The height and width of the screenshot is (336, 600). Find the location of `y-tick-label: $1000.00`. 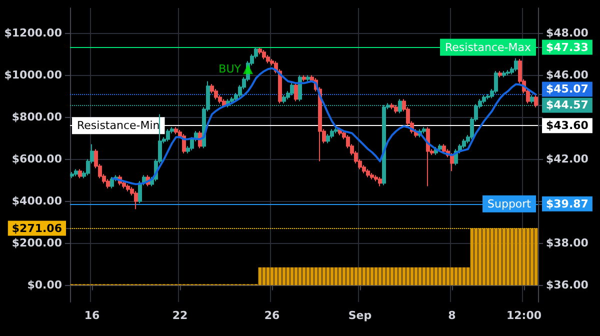

y-tick-label: $1000.00 is located at coordinates (33, 75).